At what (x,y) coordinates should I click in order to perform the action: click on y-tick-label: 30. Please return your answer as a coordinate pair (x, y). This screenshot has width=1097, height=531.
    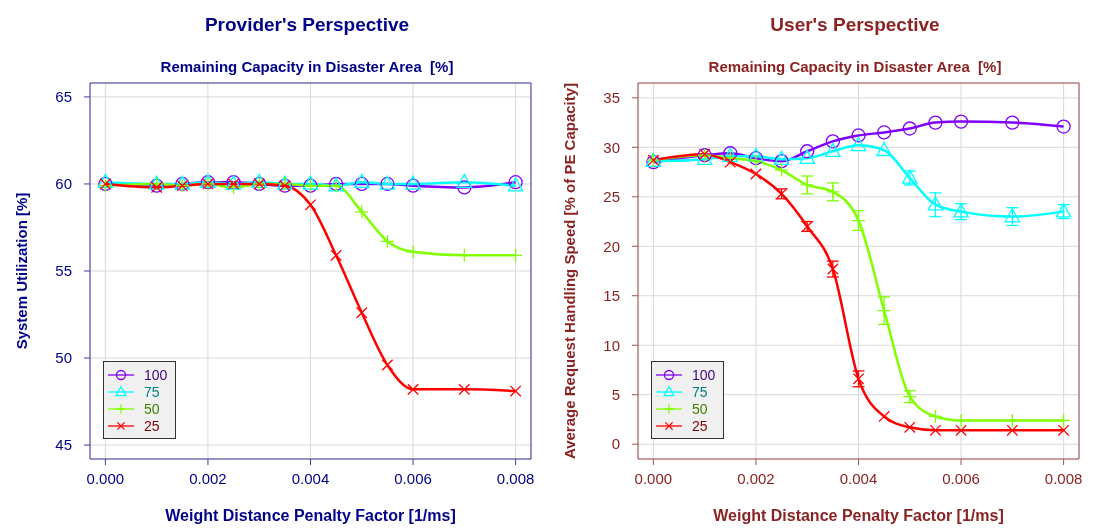
    Looking at the image, I should click on (611, 147).